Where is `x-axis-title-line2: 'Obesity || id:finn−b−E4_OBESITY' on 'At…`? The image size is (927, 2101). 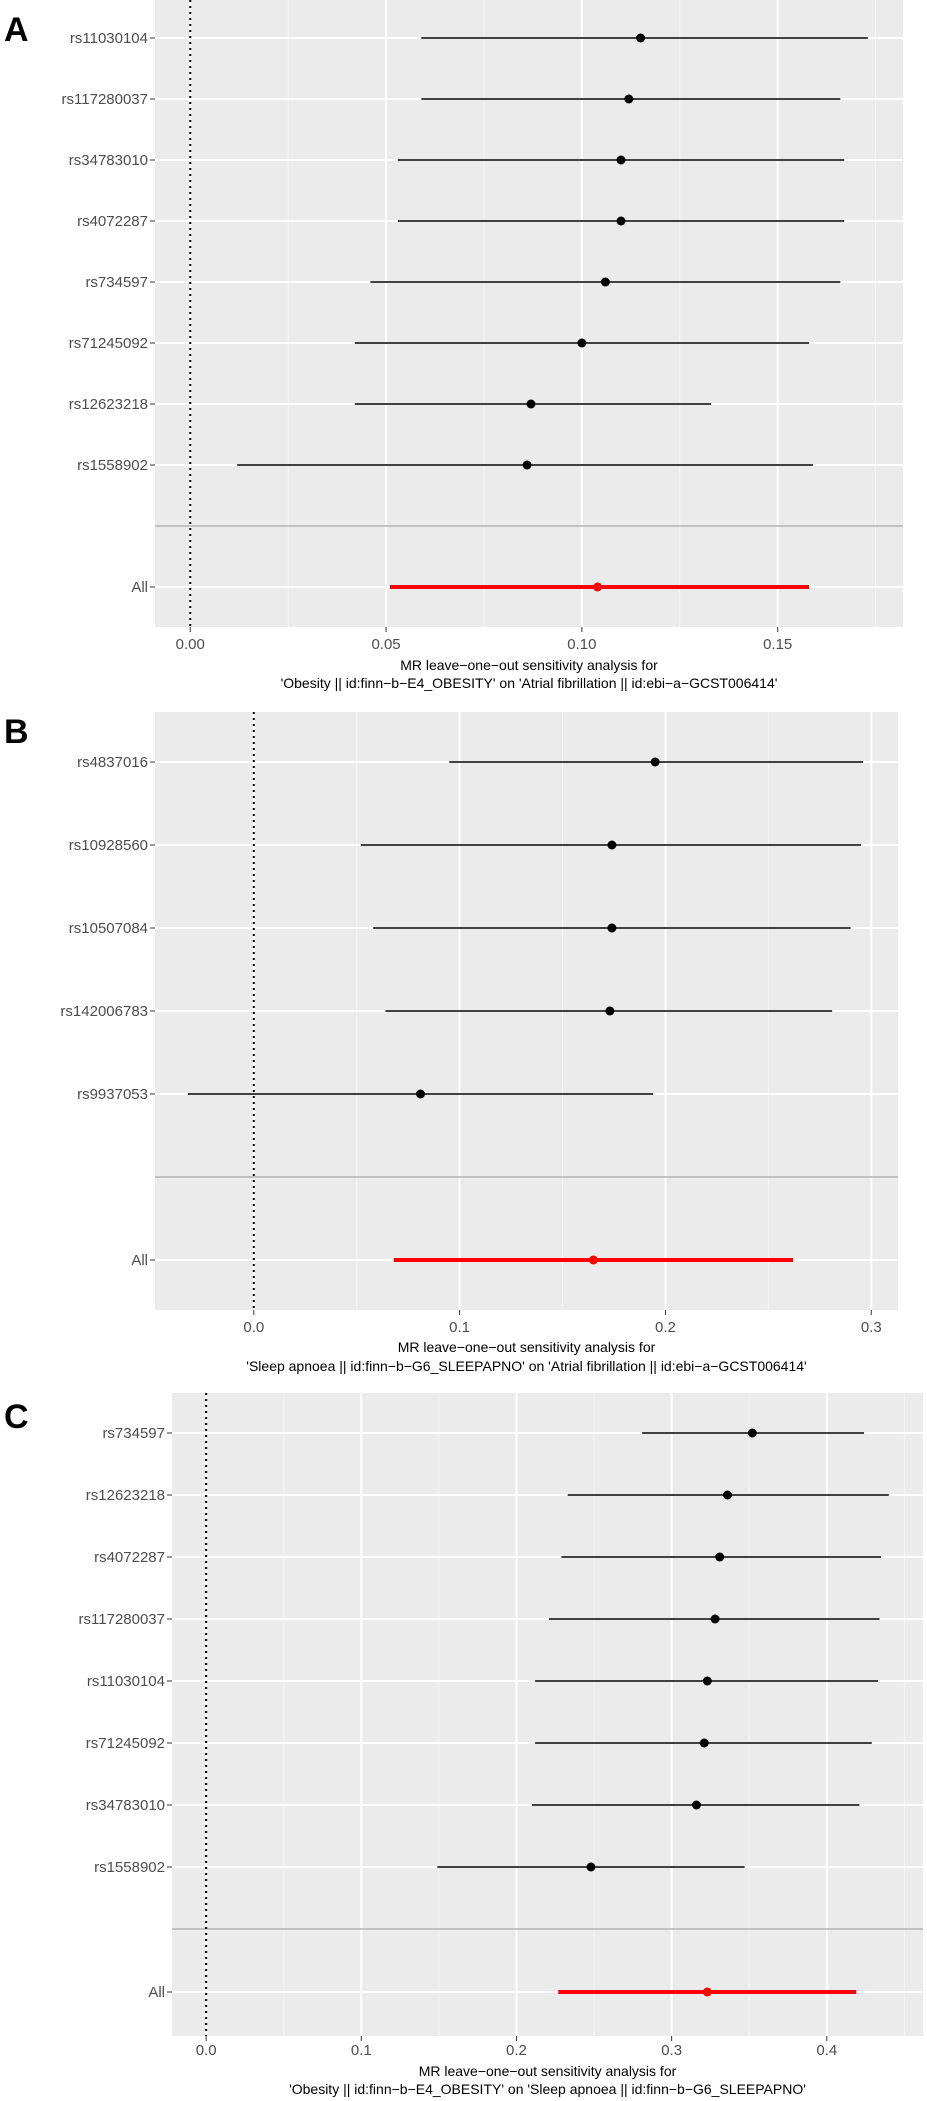 x-axis-title-line2: 'Obesity || id:finn−b−E4_OBESITY' on 'At… is located at coordinates (529, 683).